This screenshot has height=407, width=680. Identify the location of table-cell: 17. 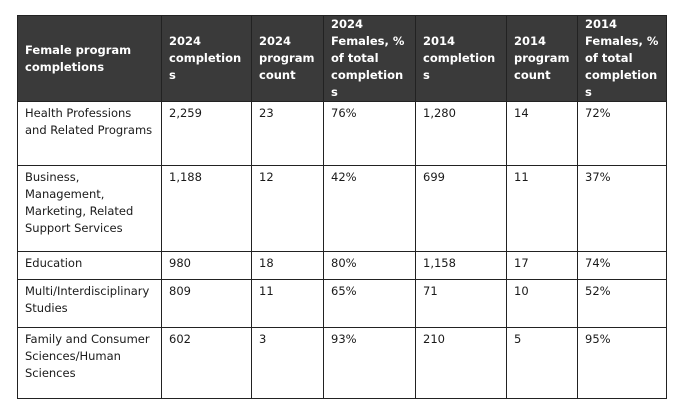
(542, 265).